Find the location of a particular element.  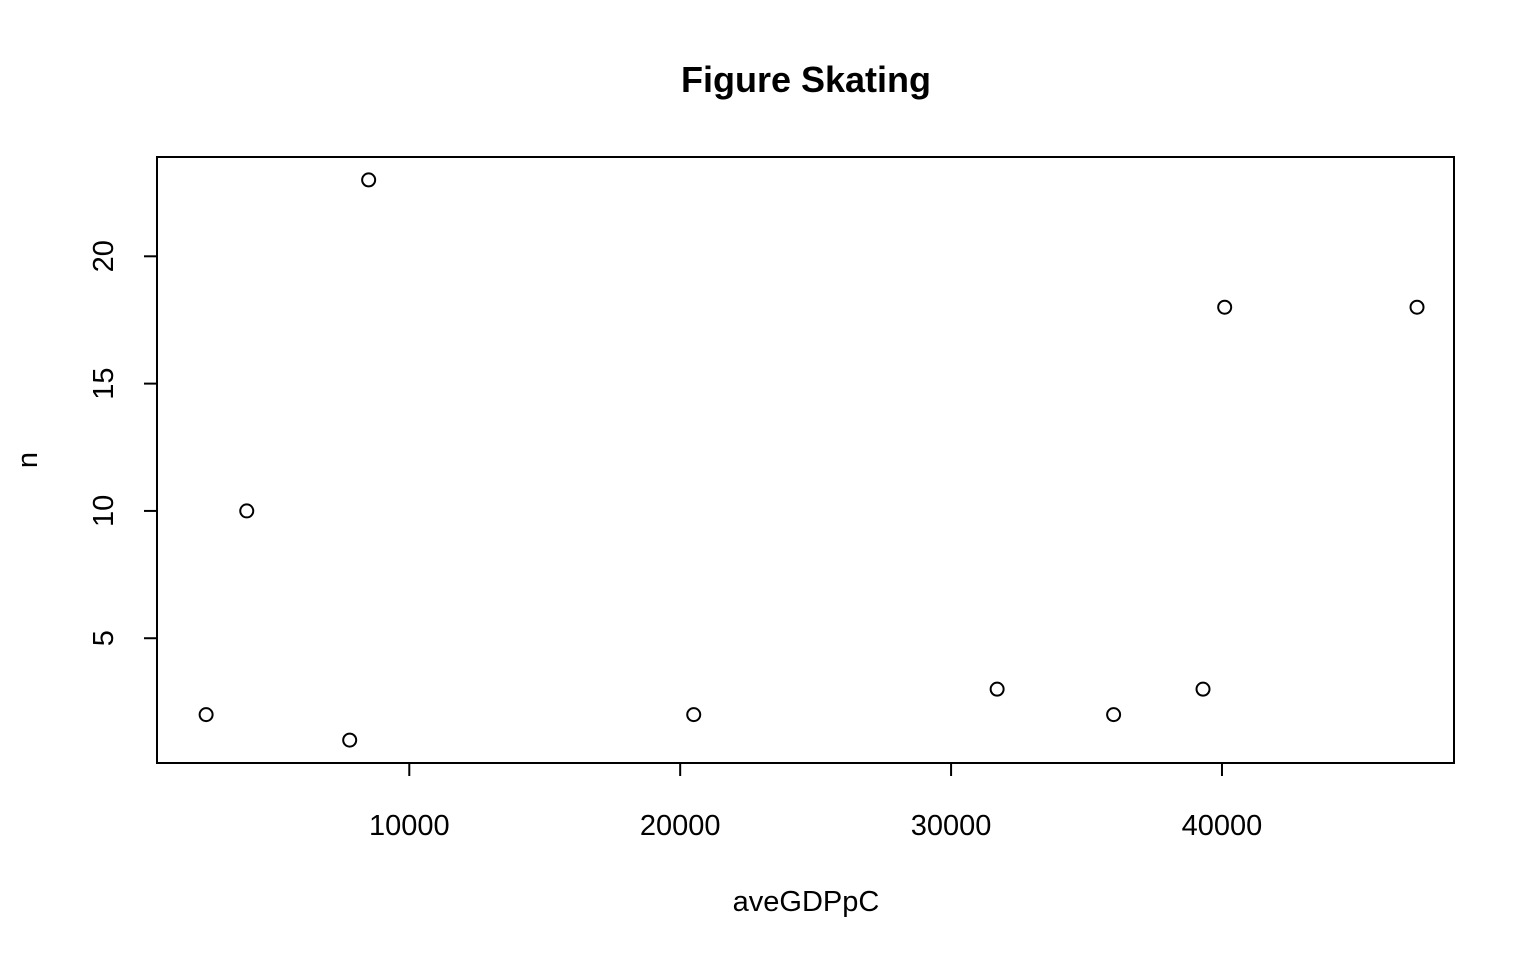

y-tick-label: 20 is located at coordinates (104, 256).